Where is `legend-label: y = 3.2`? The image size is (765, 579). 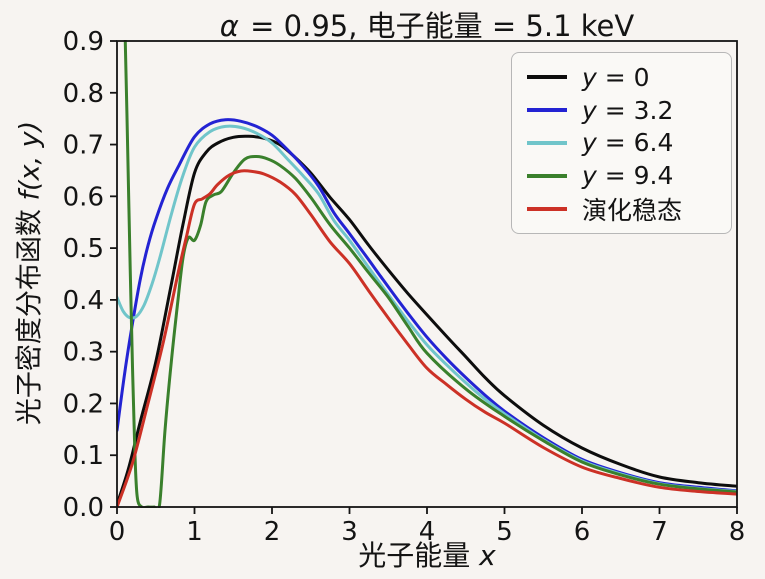
legend-label: y = 3.2 is located at coordinates (627, 110).